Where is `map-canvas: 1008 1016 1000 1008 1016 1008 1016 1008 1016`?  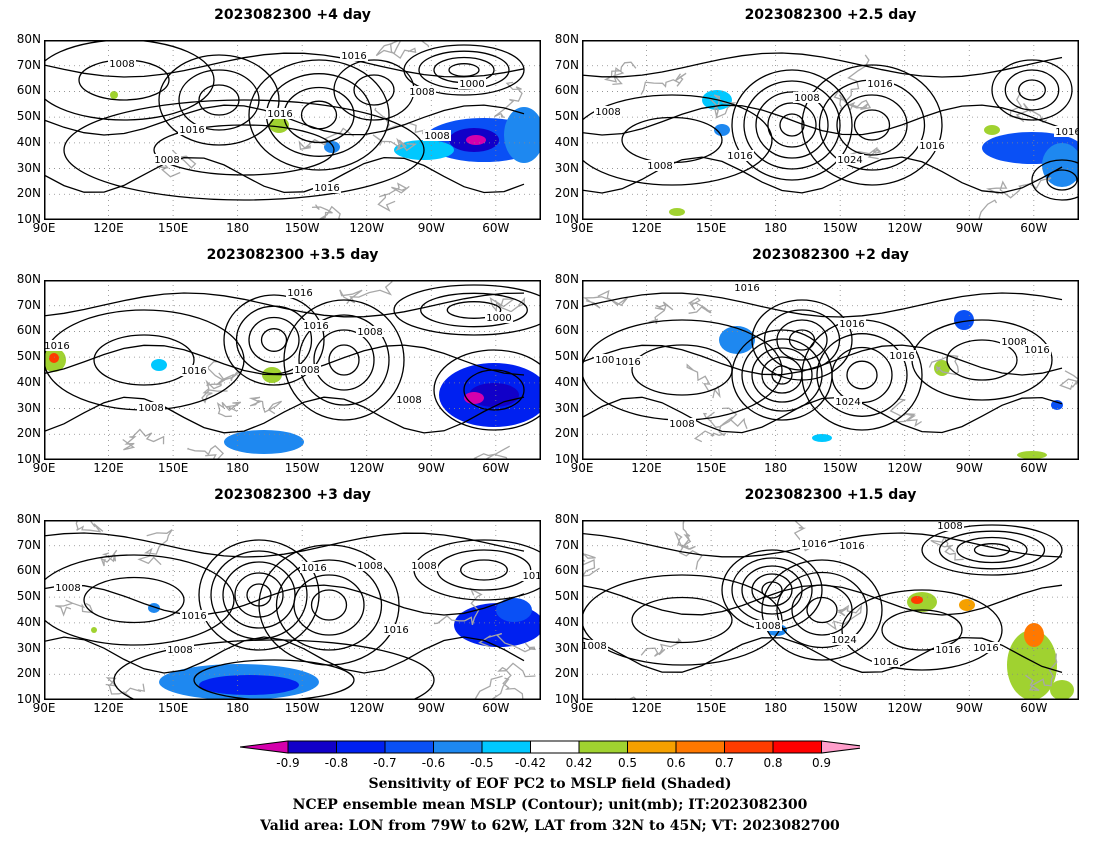 map-canvas: 1008 1016 1000 1008 1016 1008 1016 1008 1016 is located at coordinates (292, 130).